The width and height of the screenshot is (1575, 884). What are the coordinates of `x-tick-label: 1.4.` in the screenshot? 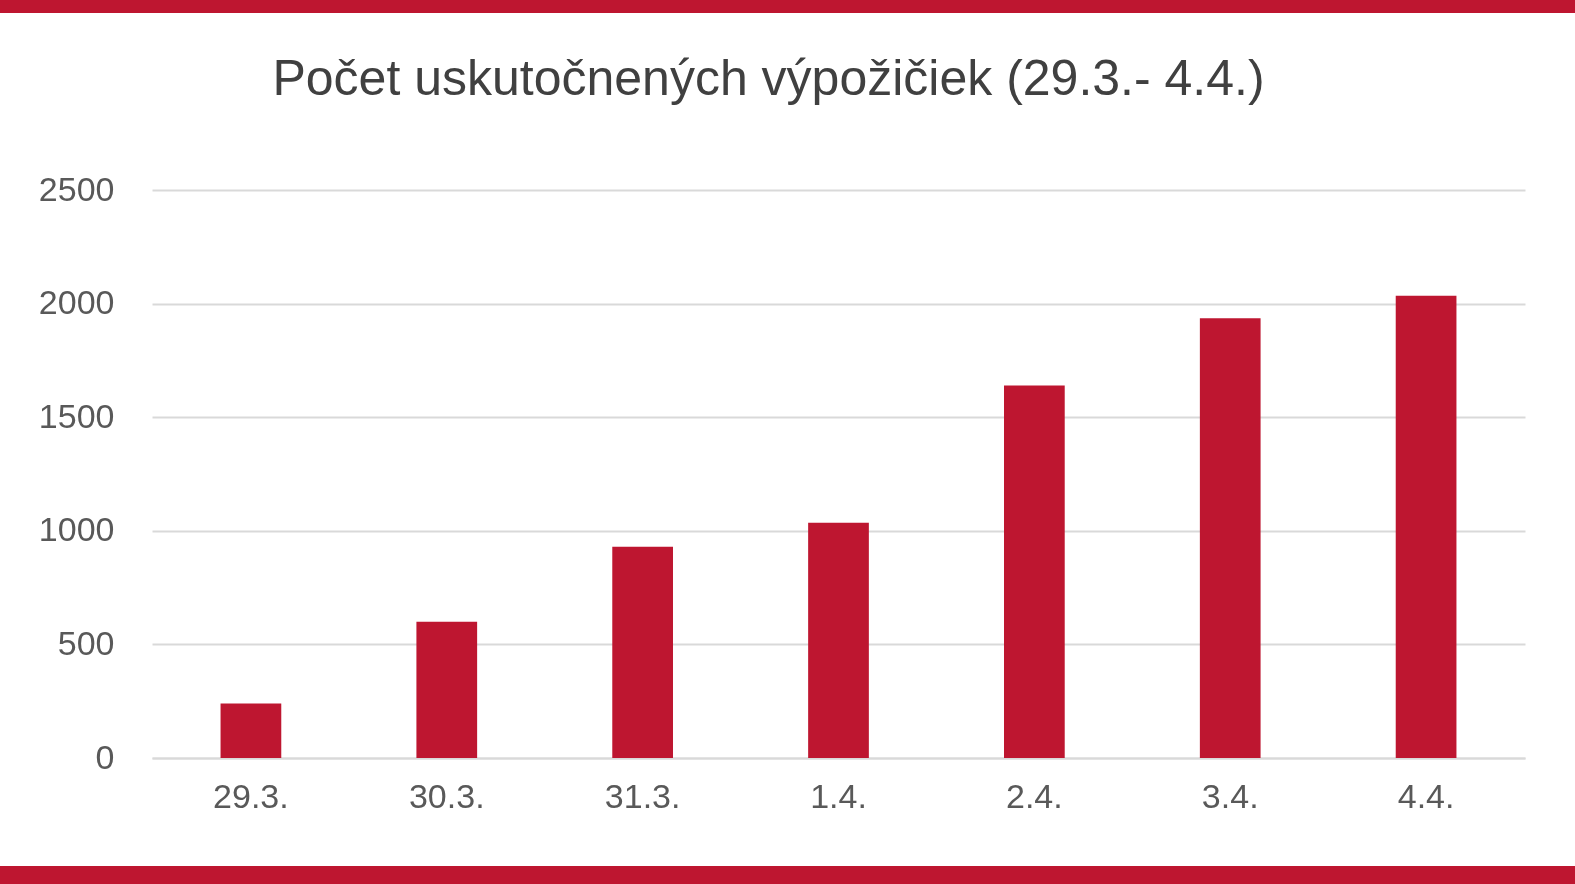 It's located at (838, 795).